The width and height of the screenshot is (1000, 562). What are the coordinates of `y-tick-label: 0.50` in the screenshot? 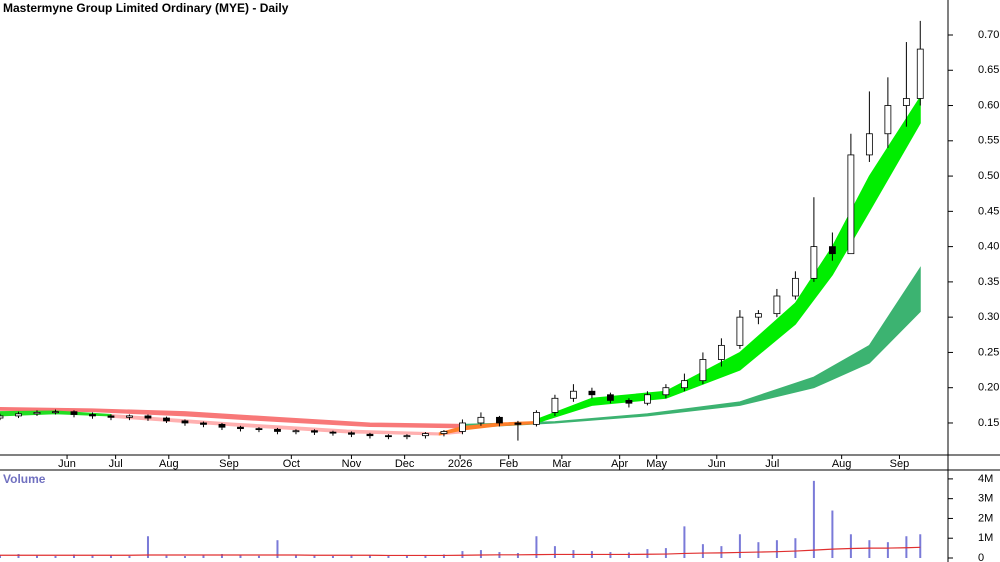 It's located at (988, 176).